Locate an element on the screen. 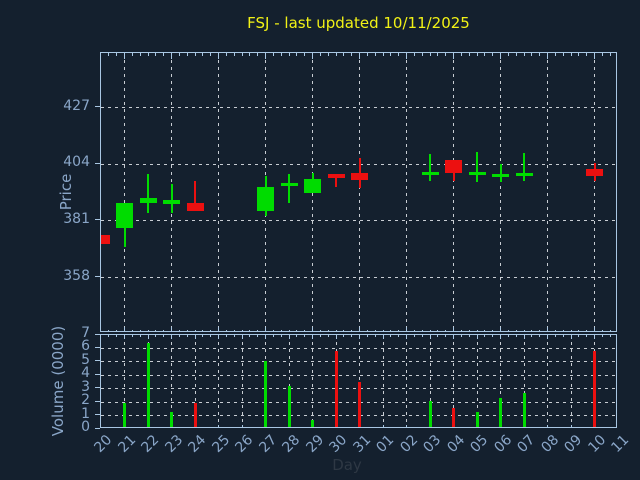  x-tick-label: 30 is located at coordinates (338, 444).